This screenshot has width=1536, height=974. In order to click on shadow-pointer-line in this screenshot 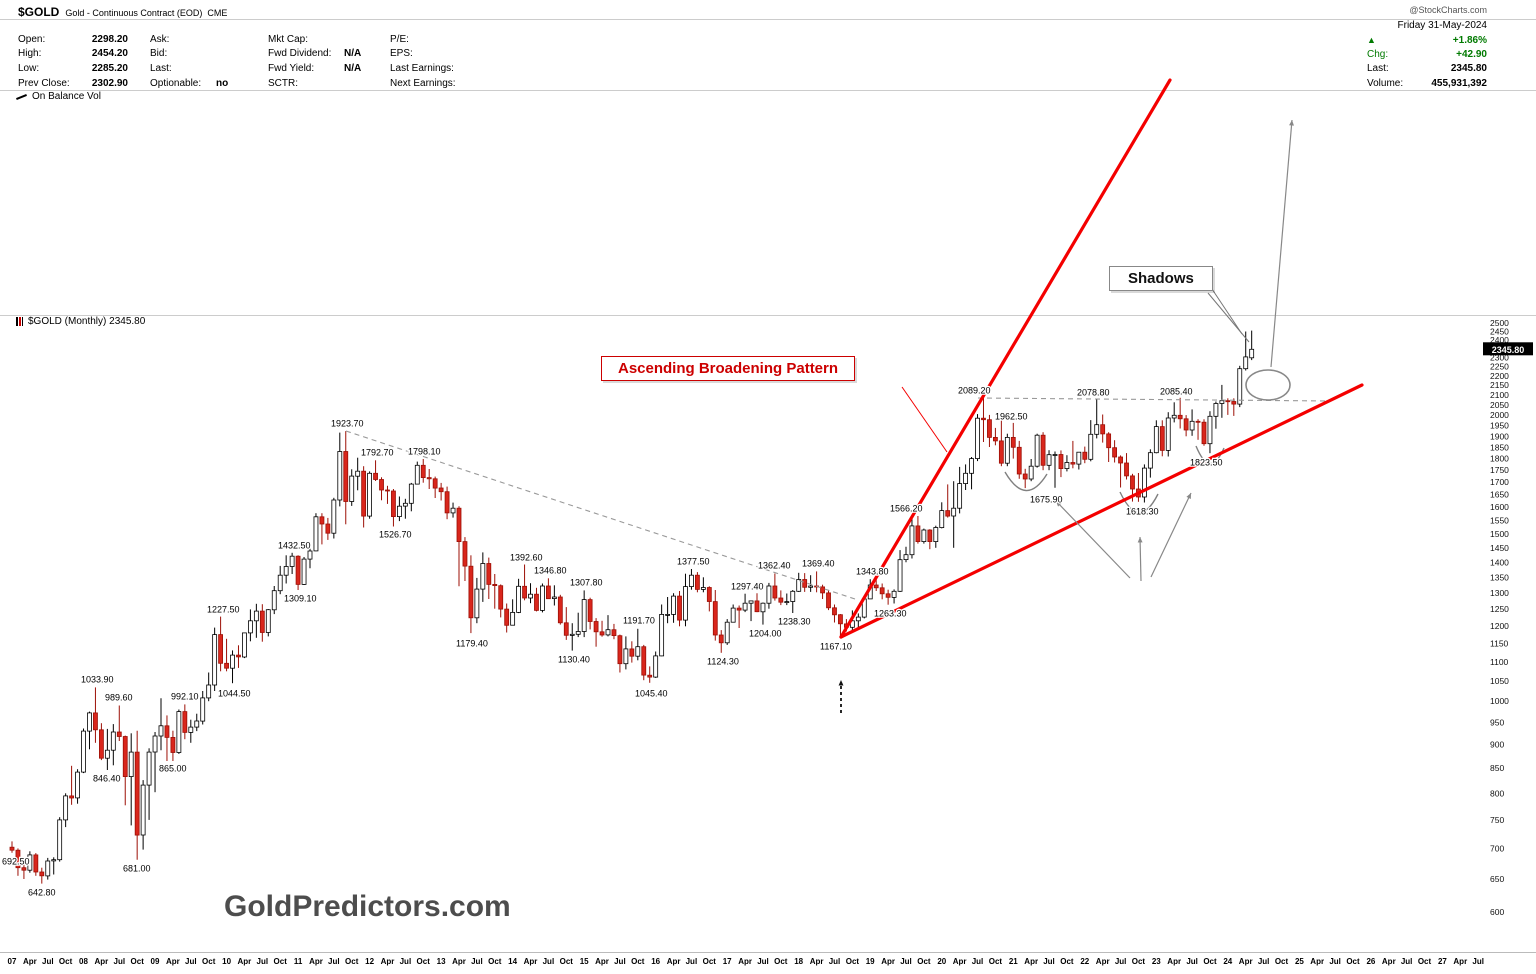, I will do `click(1226, 310)`.